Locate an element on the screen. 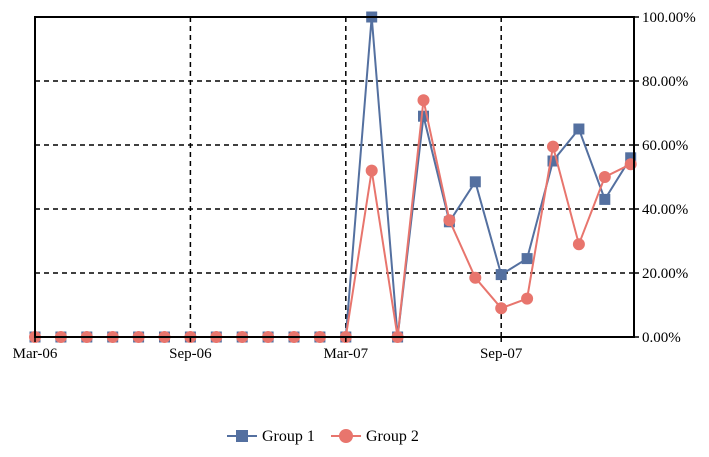 The height and width of the screenshot is (457, 709). legend-item: Group 1 is located at coordinates (271, 436).